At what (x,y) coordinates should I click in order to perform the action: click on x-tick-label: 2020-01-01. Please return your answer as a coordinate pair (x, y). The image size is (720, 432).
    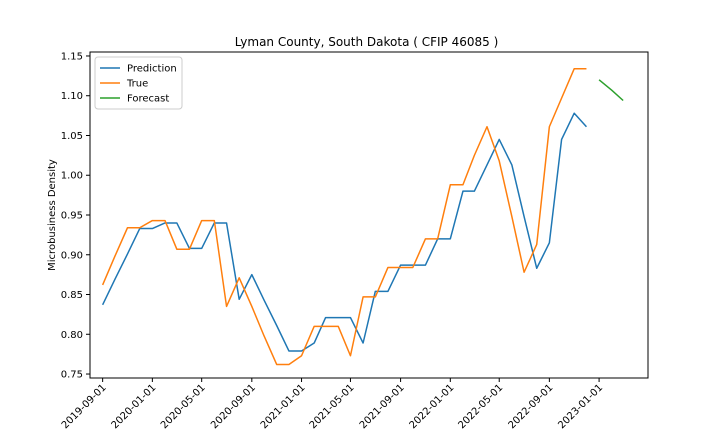
    Looking at the image, I should click on (134, 406).